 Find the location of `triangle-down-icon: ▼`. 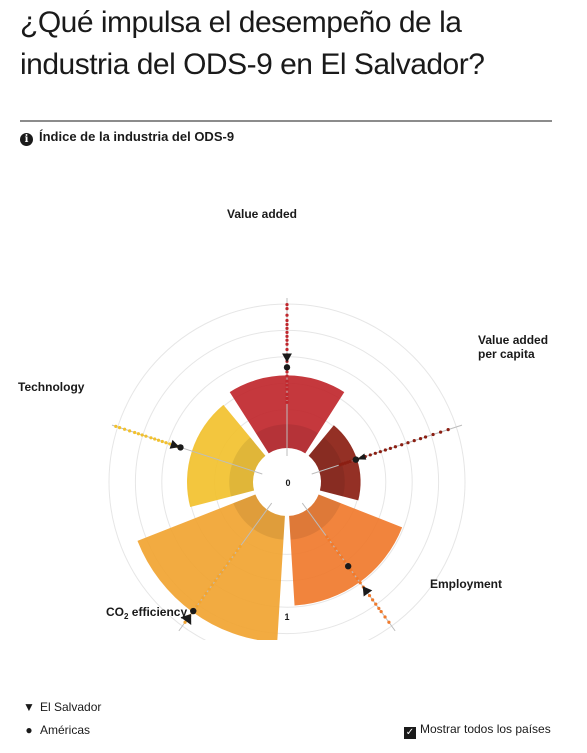

triangle-down-icon: ▼ is located at coordinates (29, 707).